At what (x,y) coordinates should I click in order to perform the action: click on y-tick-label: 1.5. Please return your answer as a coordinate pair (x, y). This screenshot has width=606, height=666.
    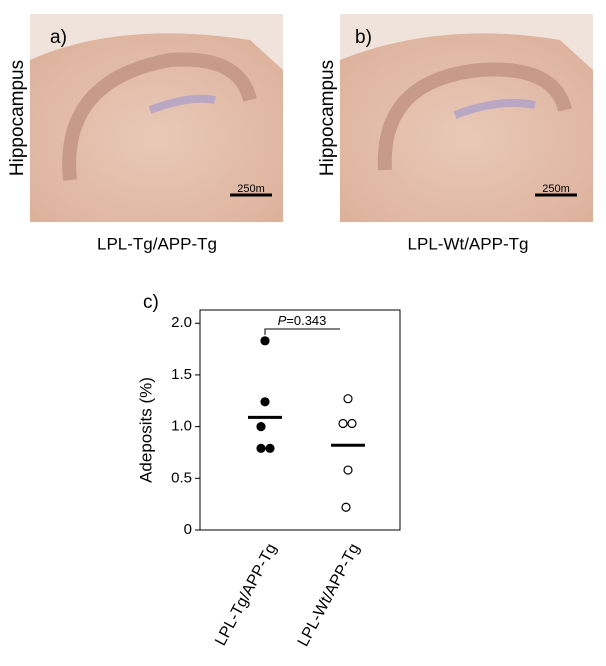
    Looking at the image, I should click on (181, 374).